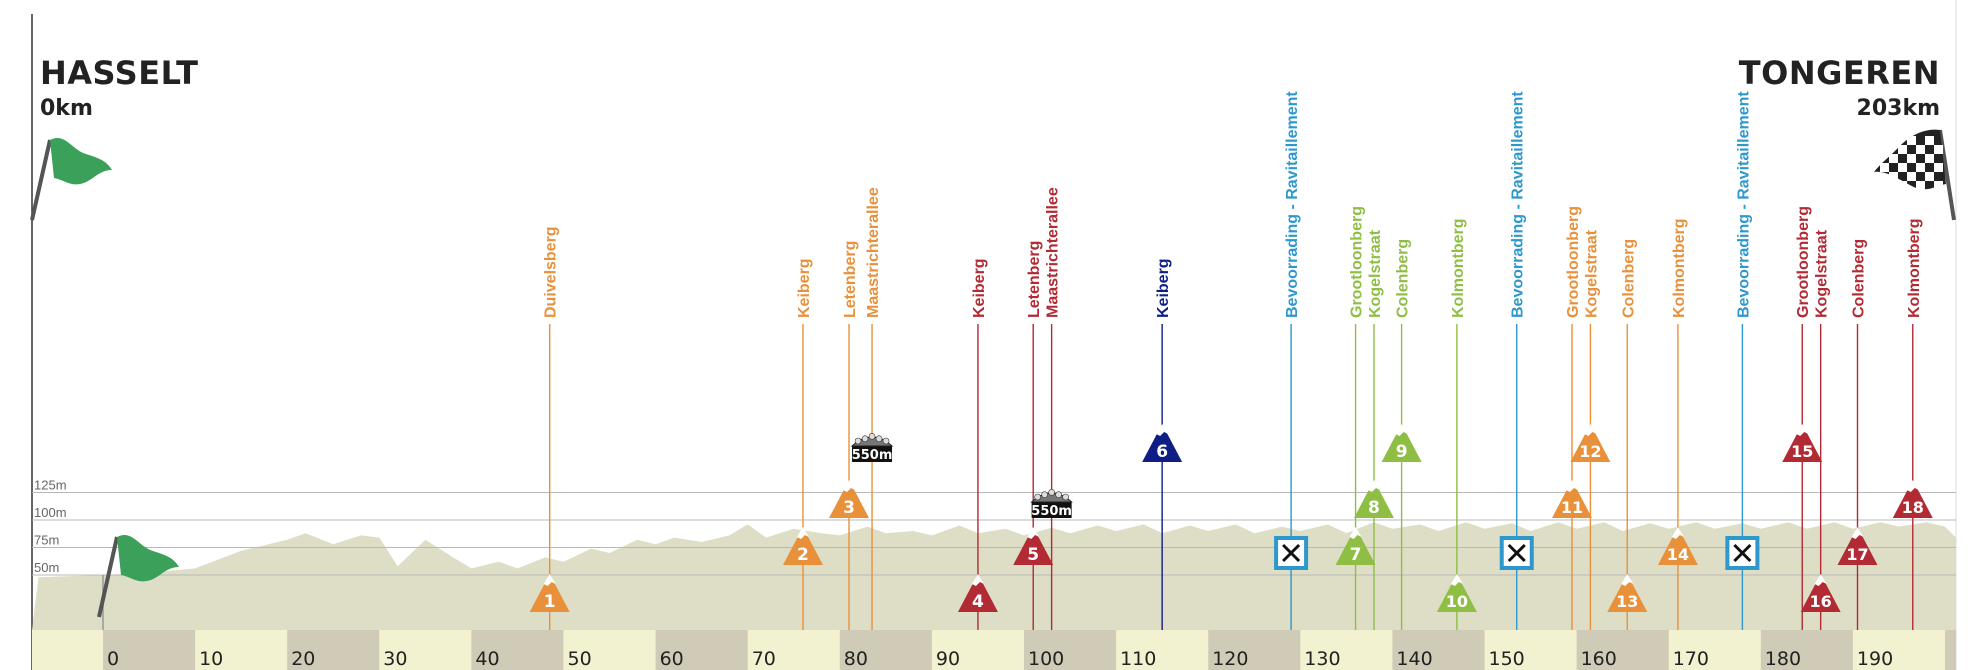 The image size is (1986, 670). Describe the element at coordinates (1677, 424) in the screenshot. I see `climb-marker: Kolmontberg 14` at that location.